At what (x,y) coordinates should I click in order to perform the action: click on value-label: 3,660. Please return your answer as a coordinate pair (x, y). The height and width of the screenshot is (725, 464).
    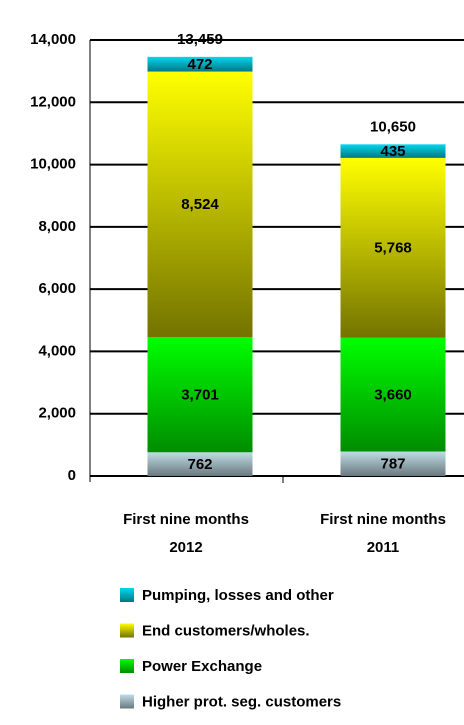
    Looking at the image, I should click on (393, 394).